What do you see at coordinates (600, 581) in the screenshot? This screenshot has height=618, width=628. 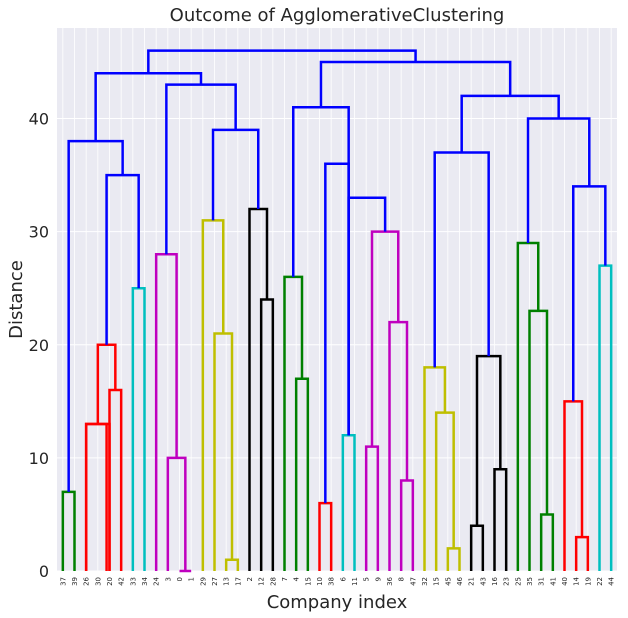 I see `x-tick-label: 22` at bounding box center [600, 581].